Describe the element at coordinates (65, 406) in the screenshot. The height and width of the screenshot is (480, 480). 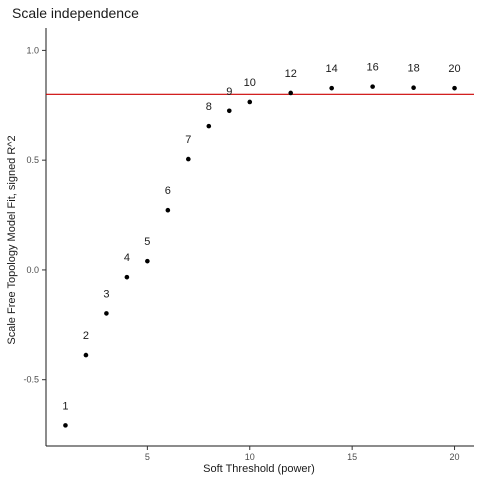
I see `point-label: 1` at that location.